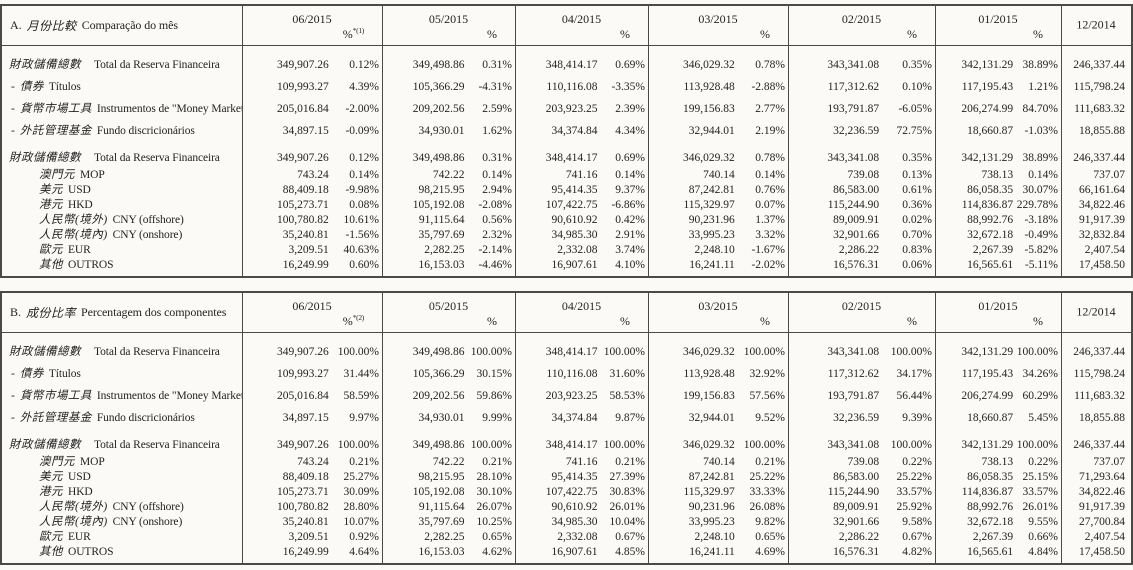 The height and width of the screenshot is (570, 1133). I want to click on data-cell-02-2015: 86,583.00 25.22%, so click(861, 477).